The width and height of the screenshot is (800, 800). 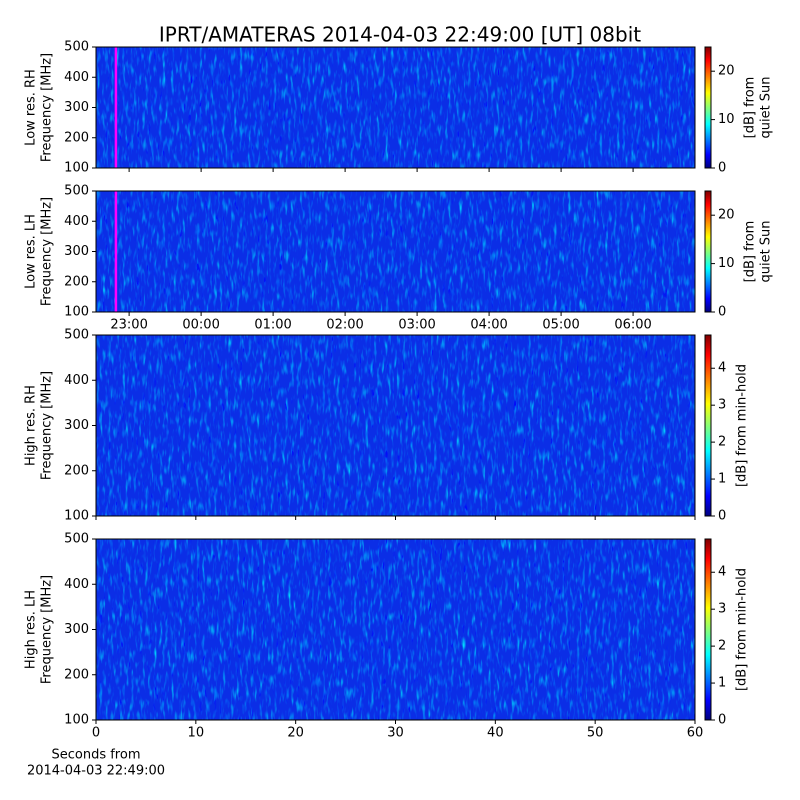 I want to click on x-tick-label: 02:00, so click(x=344, y=325).